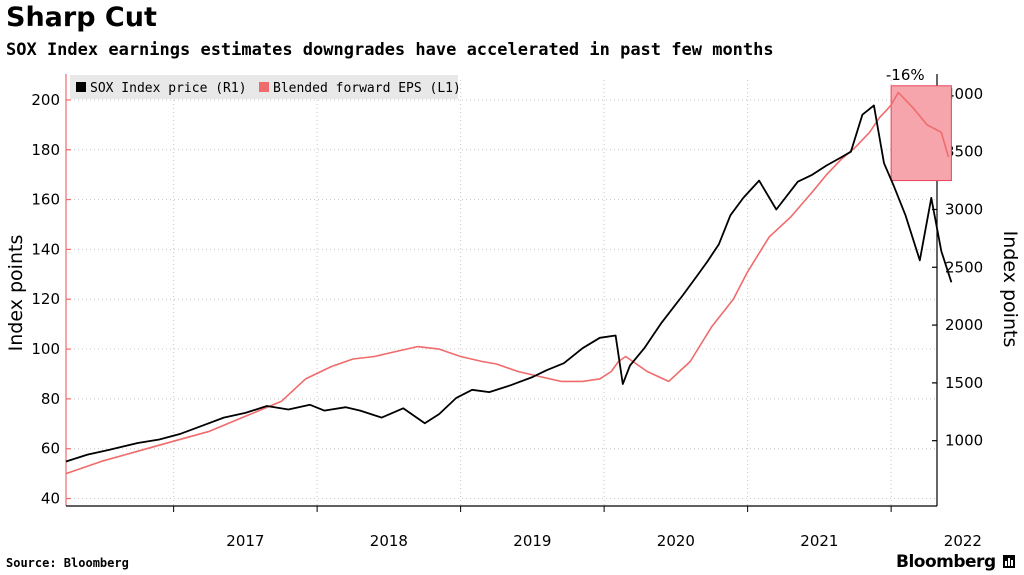 This screenshot has width=1024, height=575. I want to click on decline-annotation: -16%, so click(905, 75).